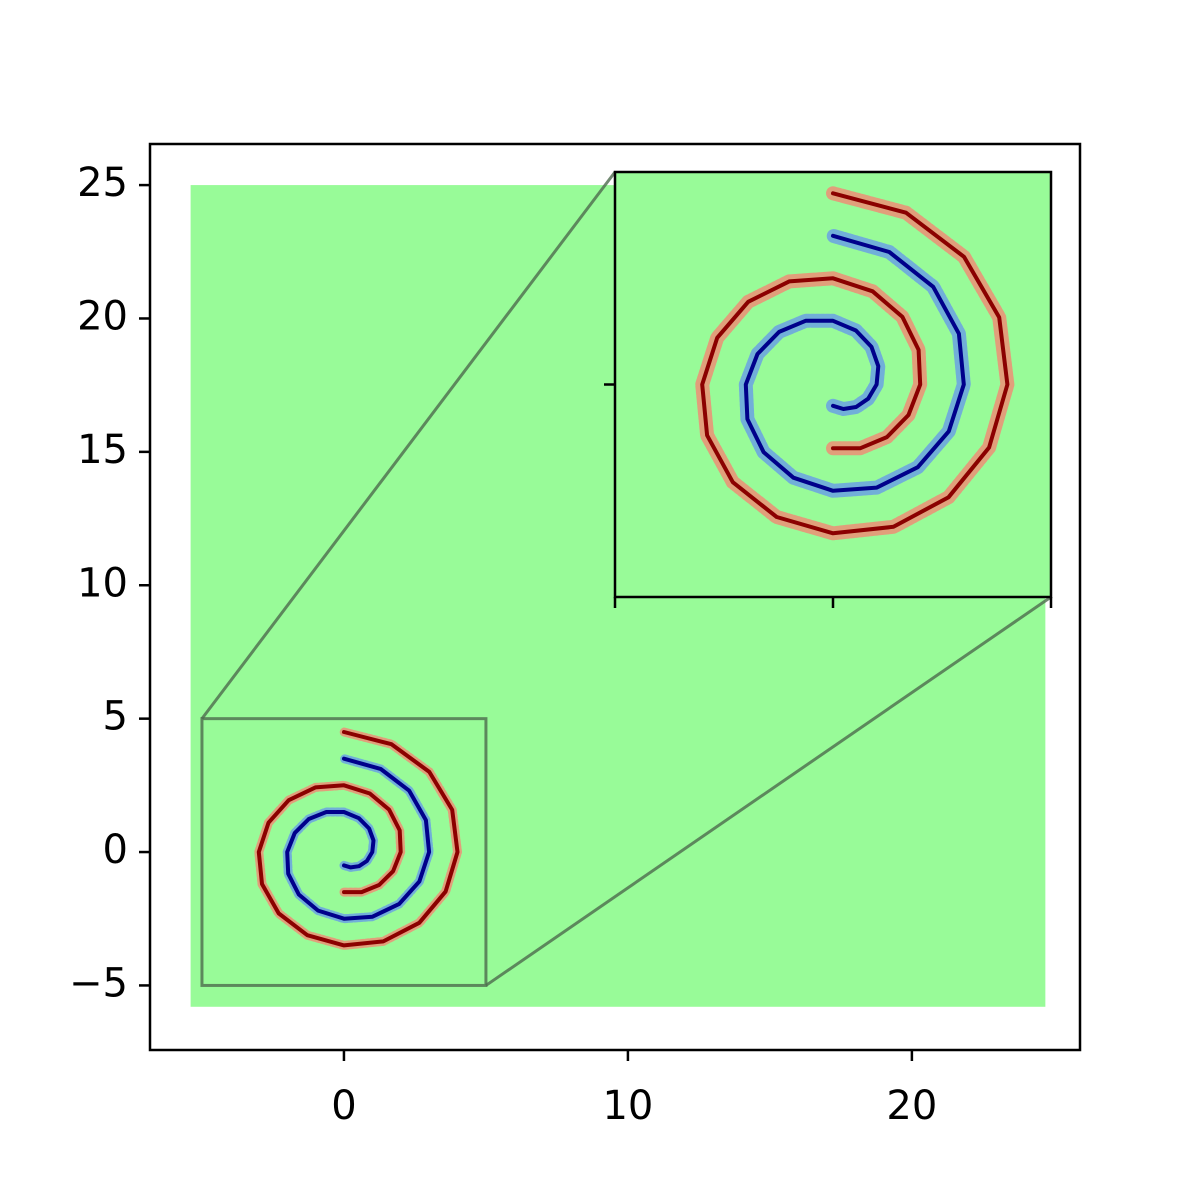  What do you see at coordinates (343, 1106) in the screenshot?
I see `x-tick-label: 0` at bounding box center [343, 1106].